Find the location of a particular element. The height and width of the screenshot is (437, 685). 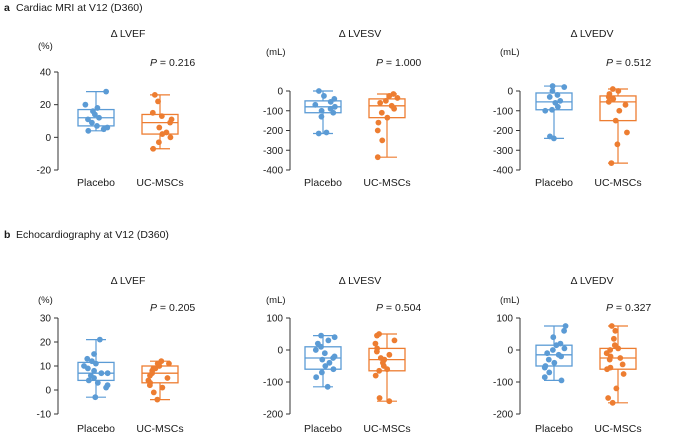

y-tick-label: 100 is located at coordinates (274, 319).